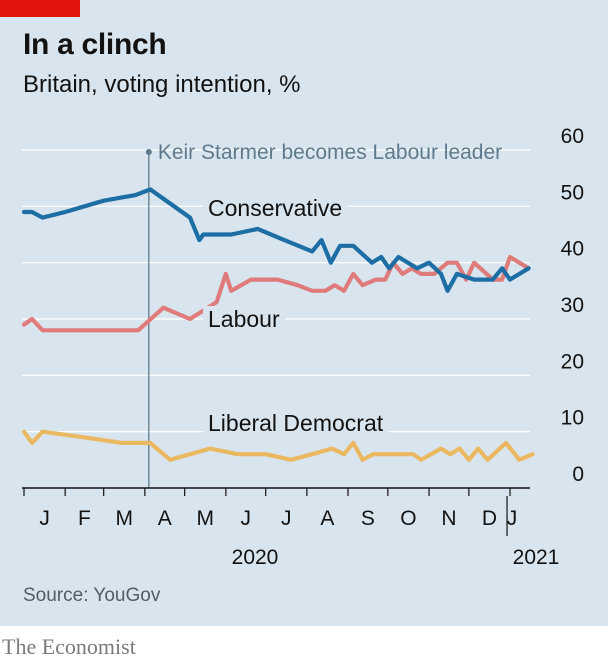 The height and width of the screenshot is (662, 608). What do you see at coordinates (206, 518) in the screenshot?
I see `x-tick-label-4: M` at bounding box center [206, 518].